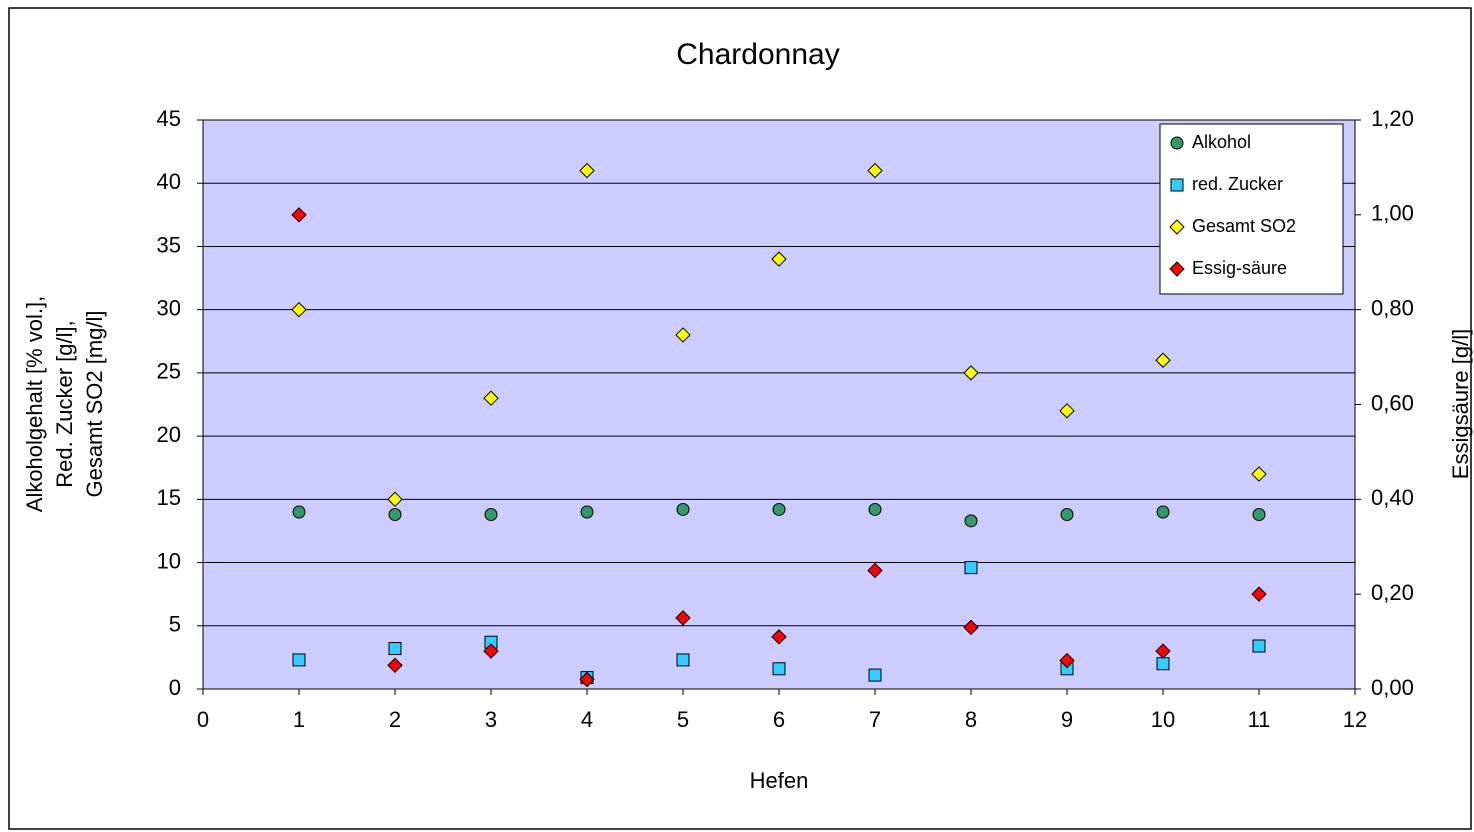 This screenshot has height=832, width=1474. What do you see at coordinates (169, 244) in the screenshot?
I see `y-tick-label: 35` at bounding box center [169, 244].